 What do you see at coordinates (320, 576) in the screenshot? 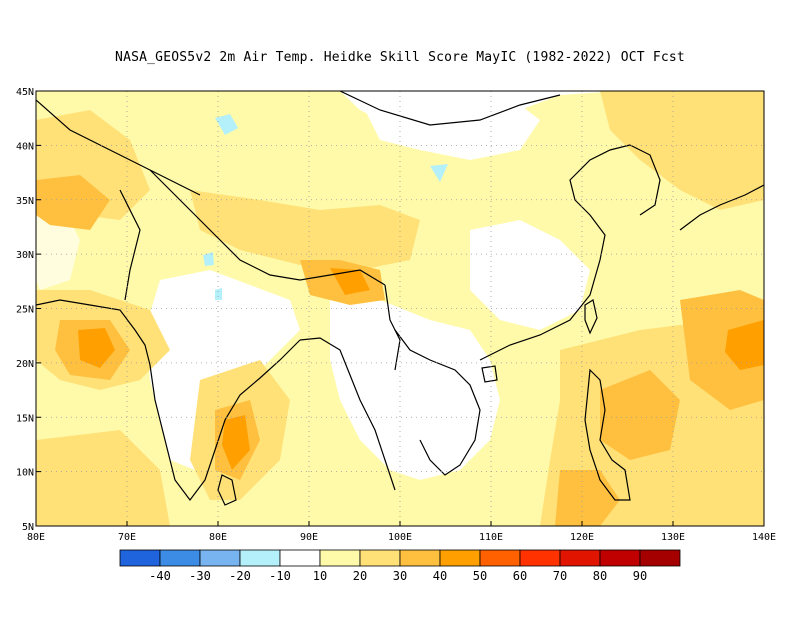
I see `colorbar-label: 10` at bounding box center [320, 576].